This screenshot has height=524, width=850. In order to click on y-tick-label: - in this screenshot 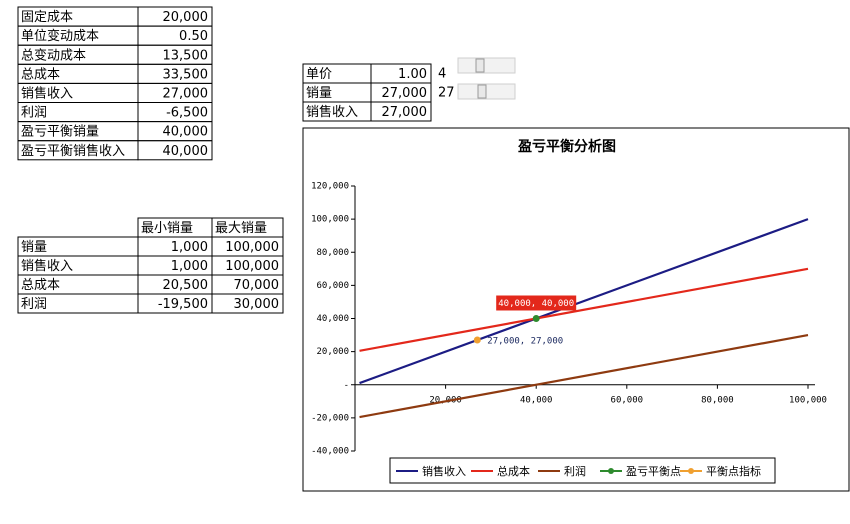, I will do `click(346, 385)`.